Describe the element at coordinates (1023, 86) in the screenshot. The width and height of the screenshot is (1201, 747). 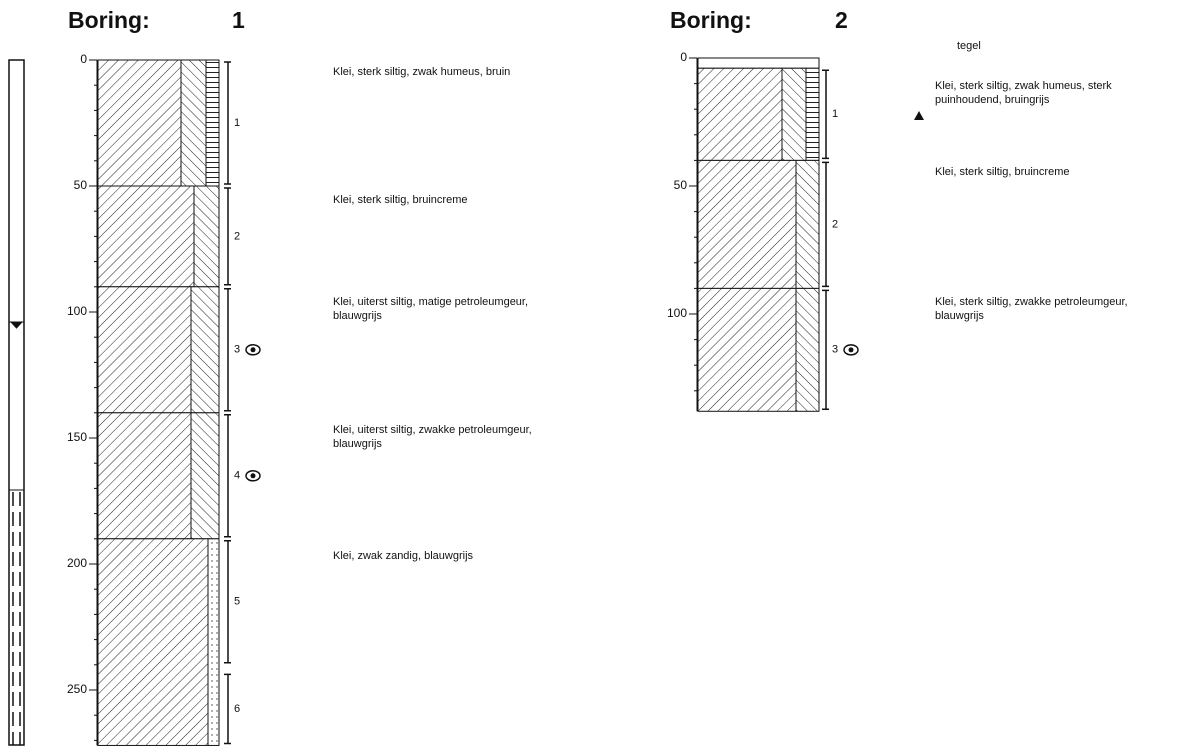
I see `layer-description: Klei, sterk siltig, zwak humeus, sterk` at that location.